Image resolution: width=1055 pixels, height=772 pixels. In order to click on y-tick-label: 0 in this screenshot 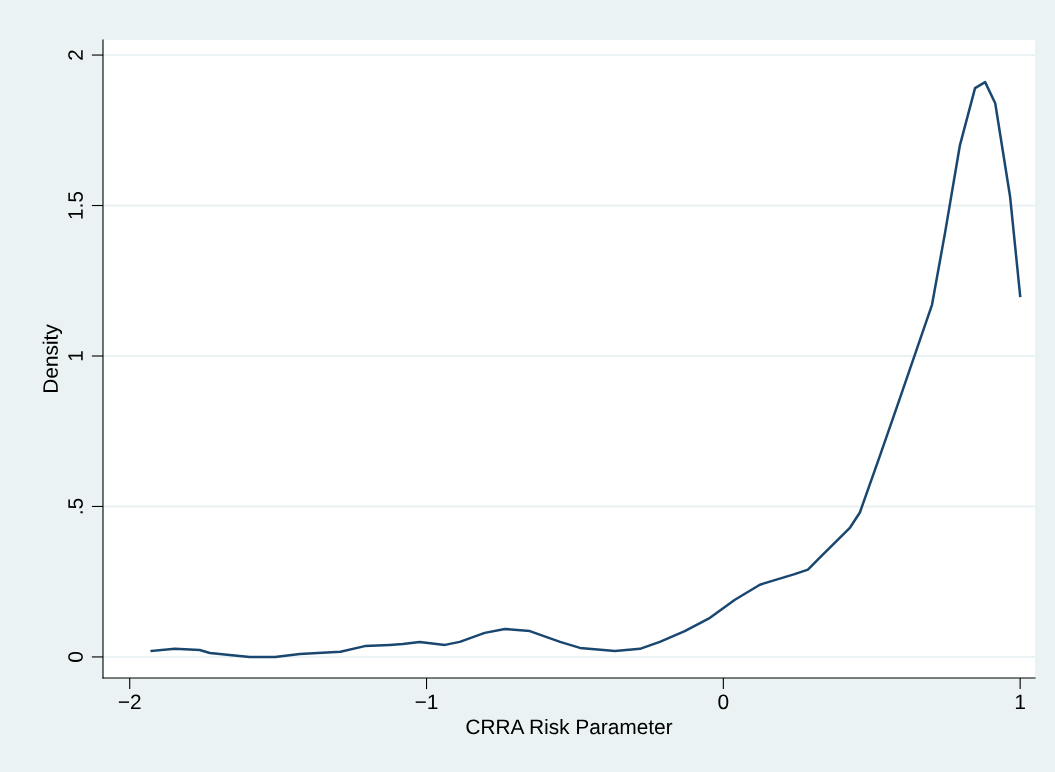, I will do `click(75, 656)`.